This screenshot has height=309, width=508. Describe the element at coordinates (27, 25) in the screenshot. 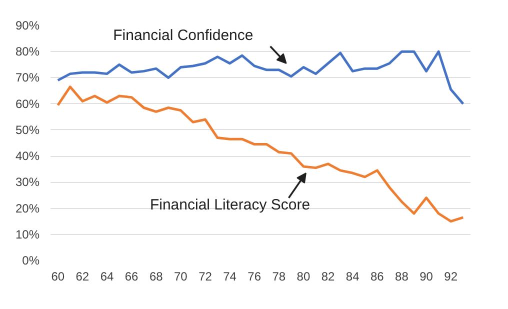

I see `y-tick-label: 90%` at that location.